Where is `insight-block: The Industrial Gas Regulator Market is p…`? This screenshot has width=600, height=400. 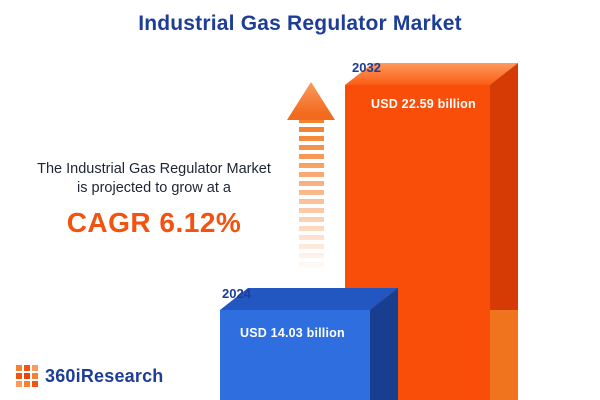 insight-block: The Industrial Gas Regulator Market is p… is located at coordinates (154, 199).